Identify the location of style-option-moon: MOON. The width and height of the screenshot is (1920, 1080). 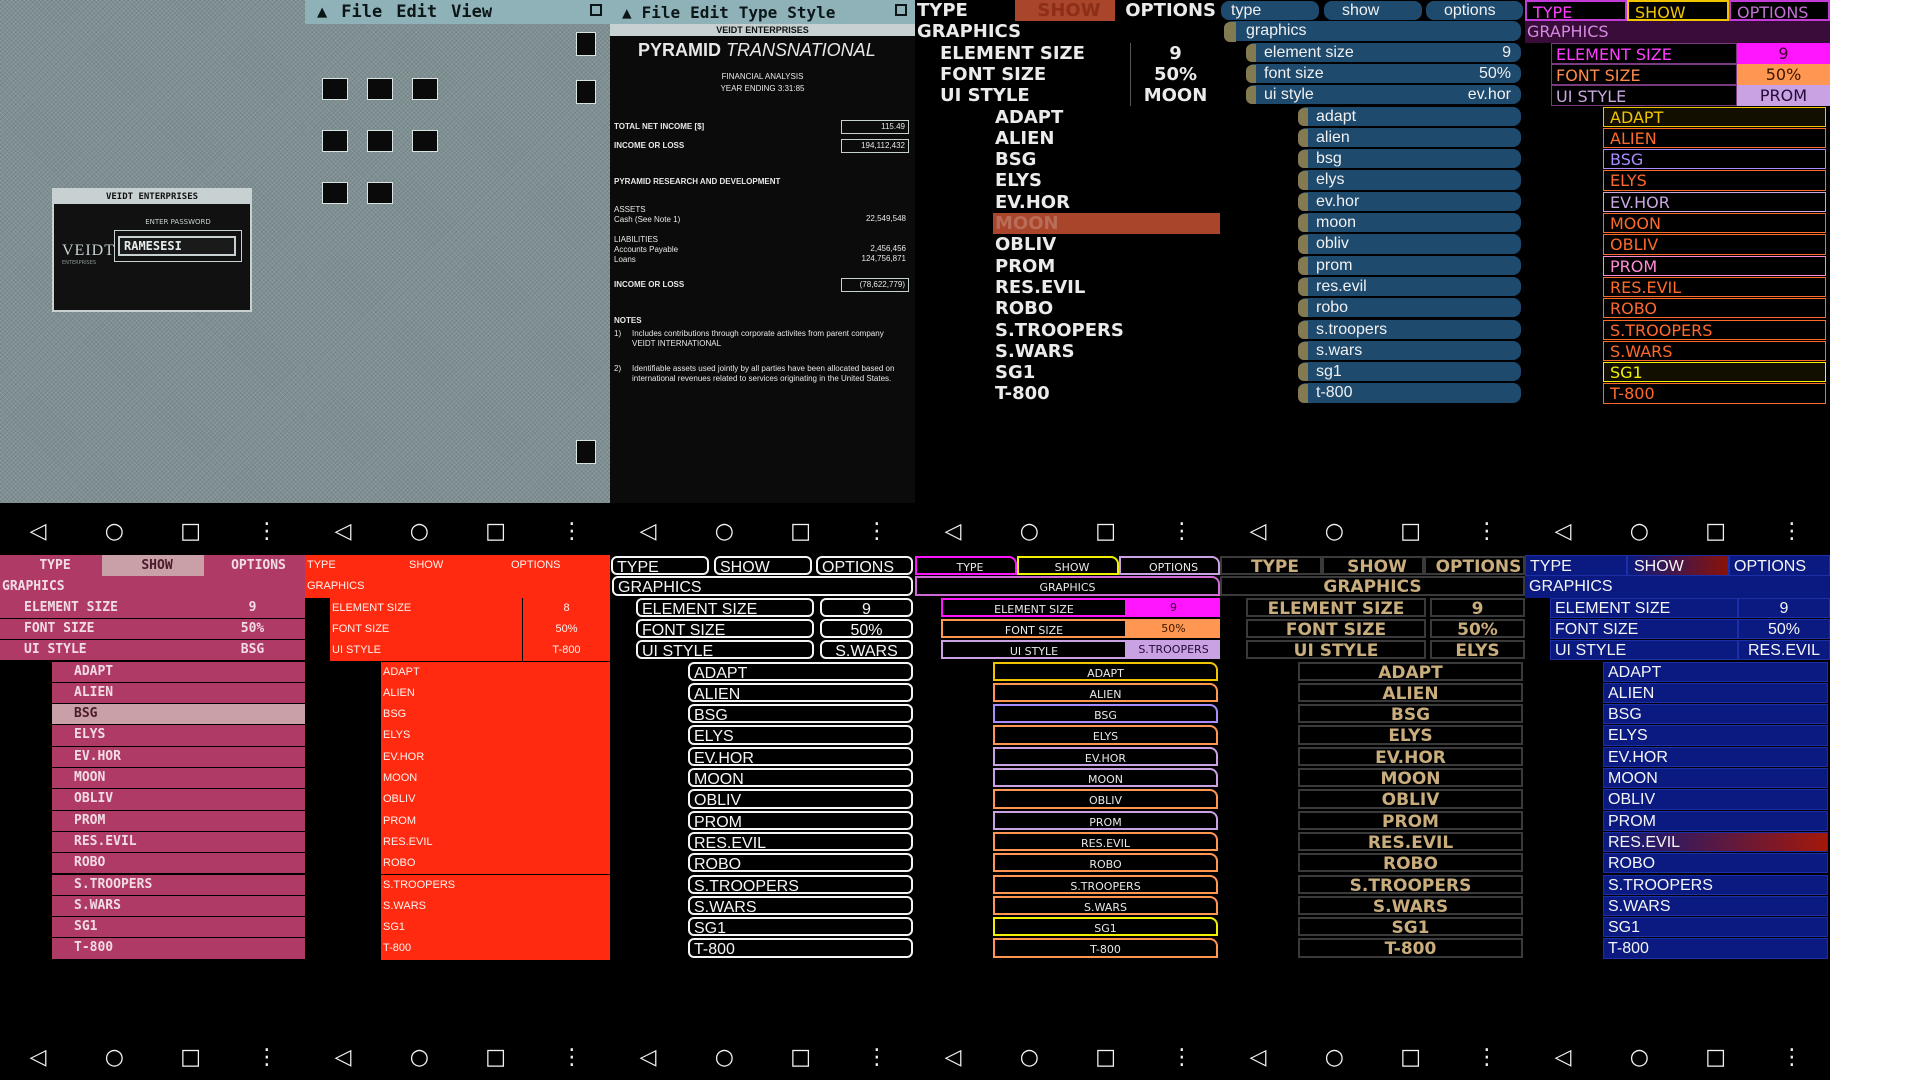
(1715, 778).